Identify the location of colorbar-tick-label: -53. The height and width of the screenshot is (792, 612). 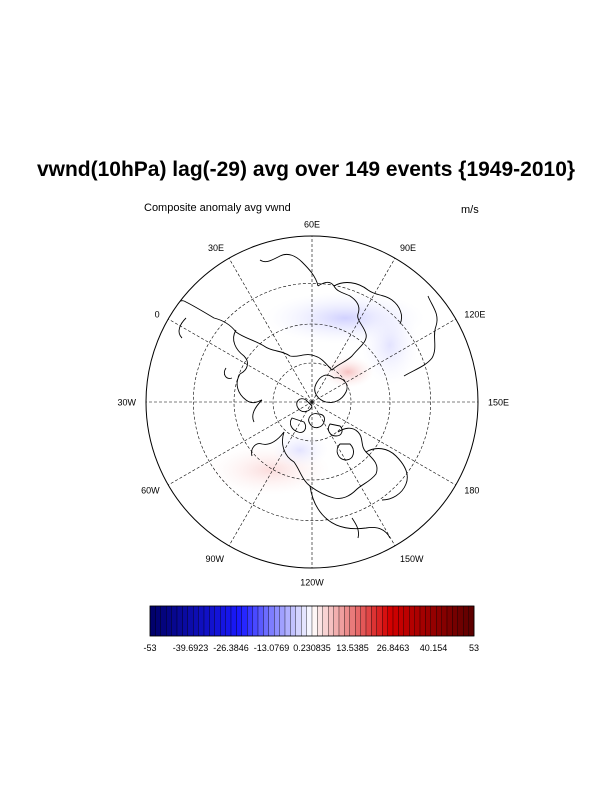
(149, 648).